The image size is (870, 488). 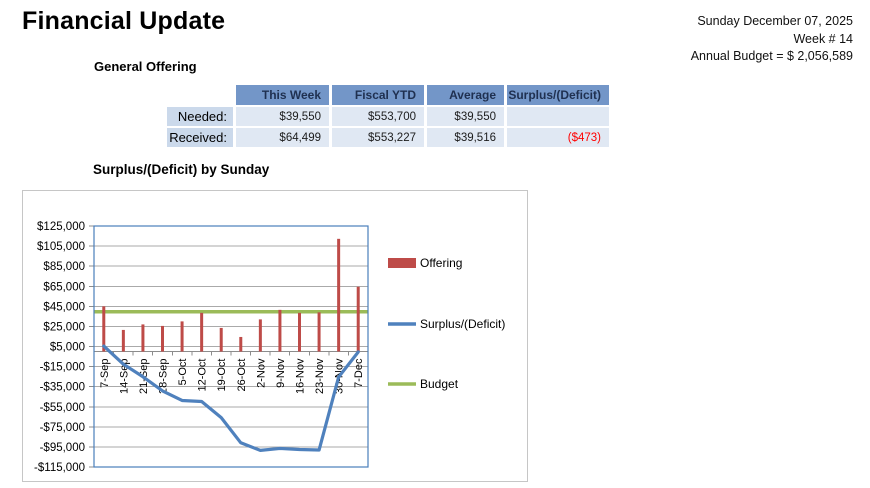 What do you see at coordinates (465, 116) in the screenshot?
I see `needed-average: $39,550` at bounding box center [465, 116].